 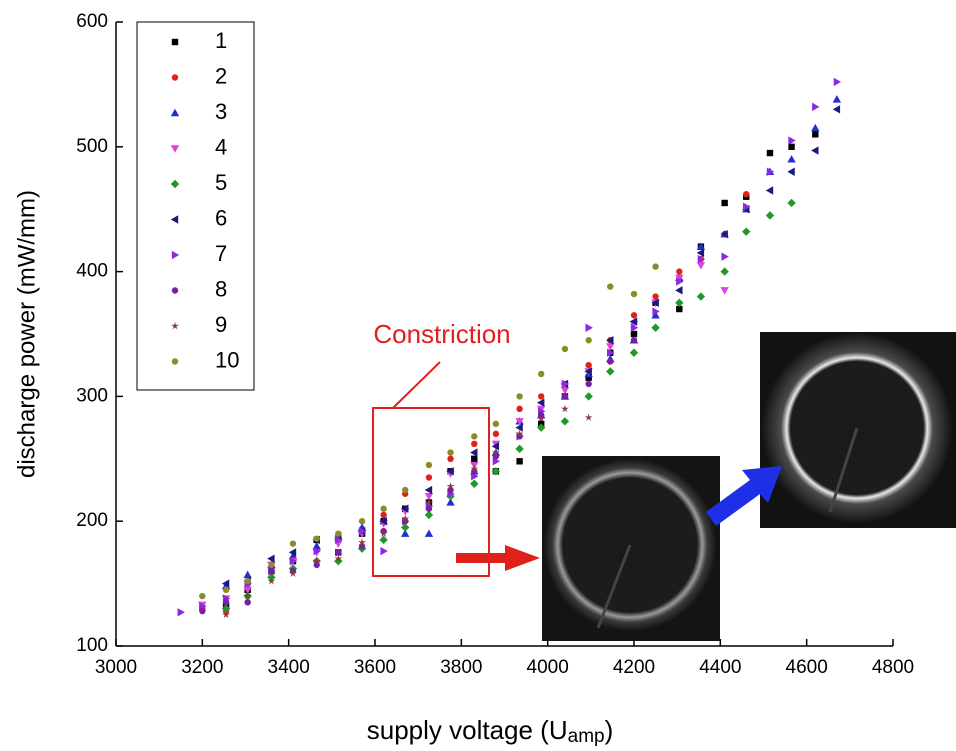 What do you see at coordinates (227, 359) in the screenshot?
I see `legend-label: 10` at bounding box center [227, 359].